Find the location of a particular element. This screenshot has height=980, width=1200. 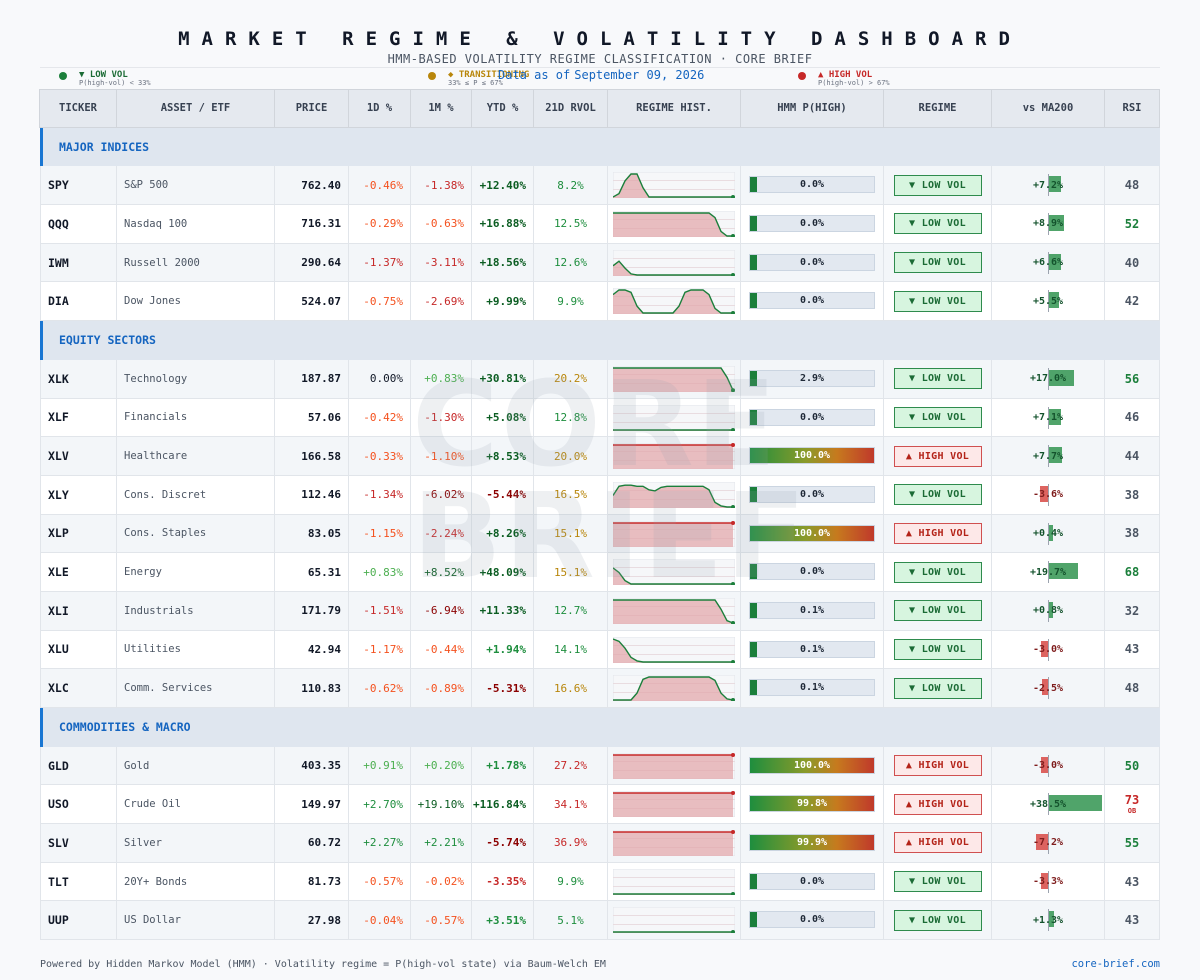

transition-dot-icon is located at coordinates (432, 76).